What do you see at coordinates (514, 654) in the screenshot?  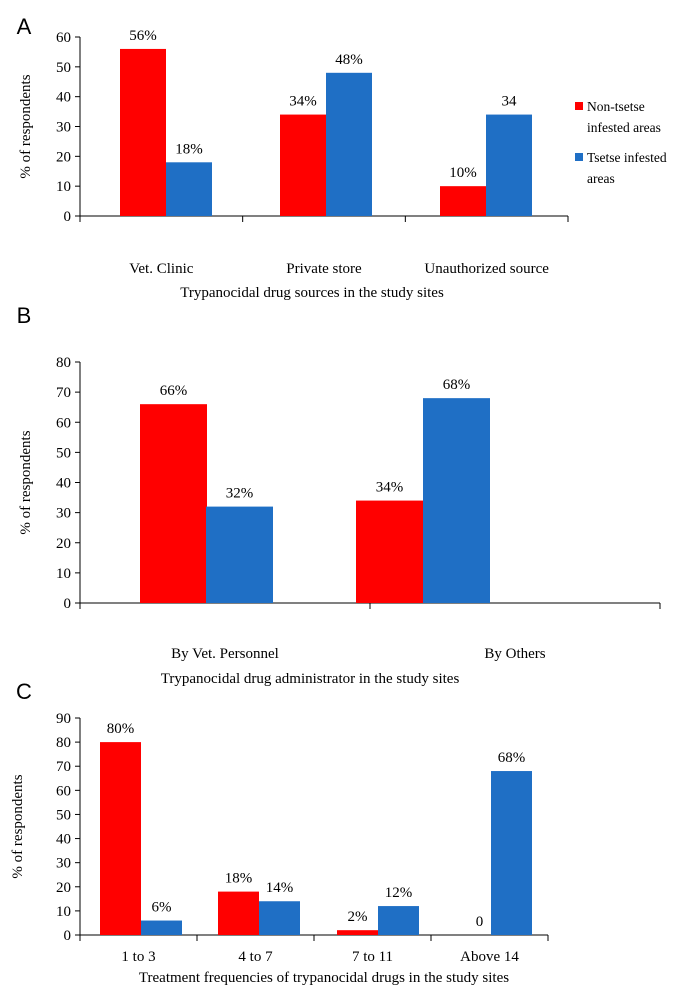 I see `category-label: By Others` at bounding box center [514, 654].